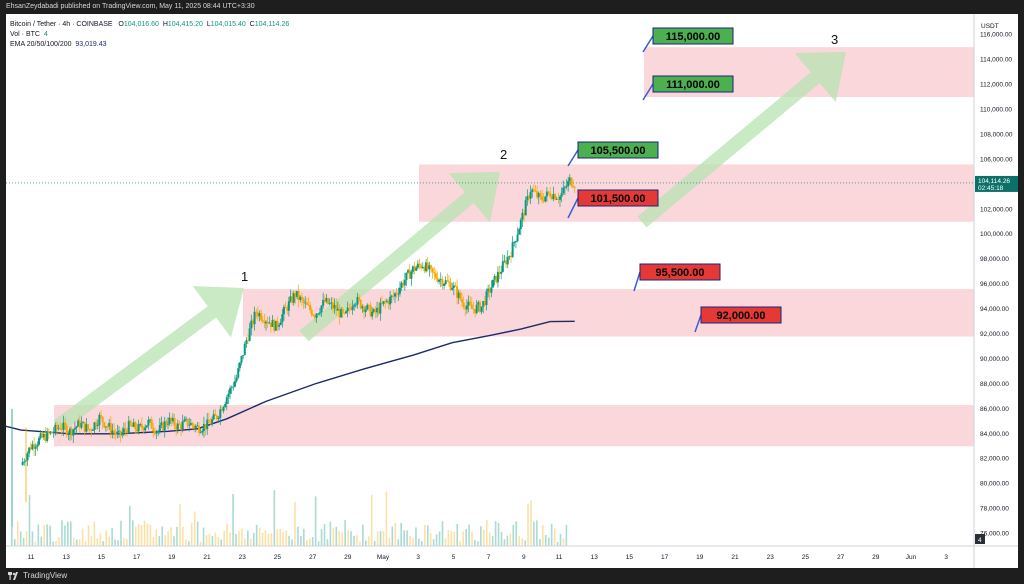 This screenshot has height=584, width=1024. Describe the element at coordinates (13, 575) in the screenshot. I see `tradingview-logo-icon` at that location.